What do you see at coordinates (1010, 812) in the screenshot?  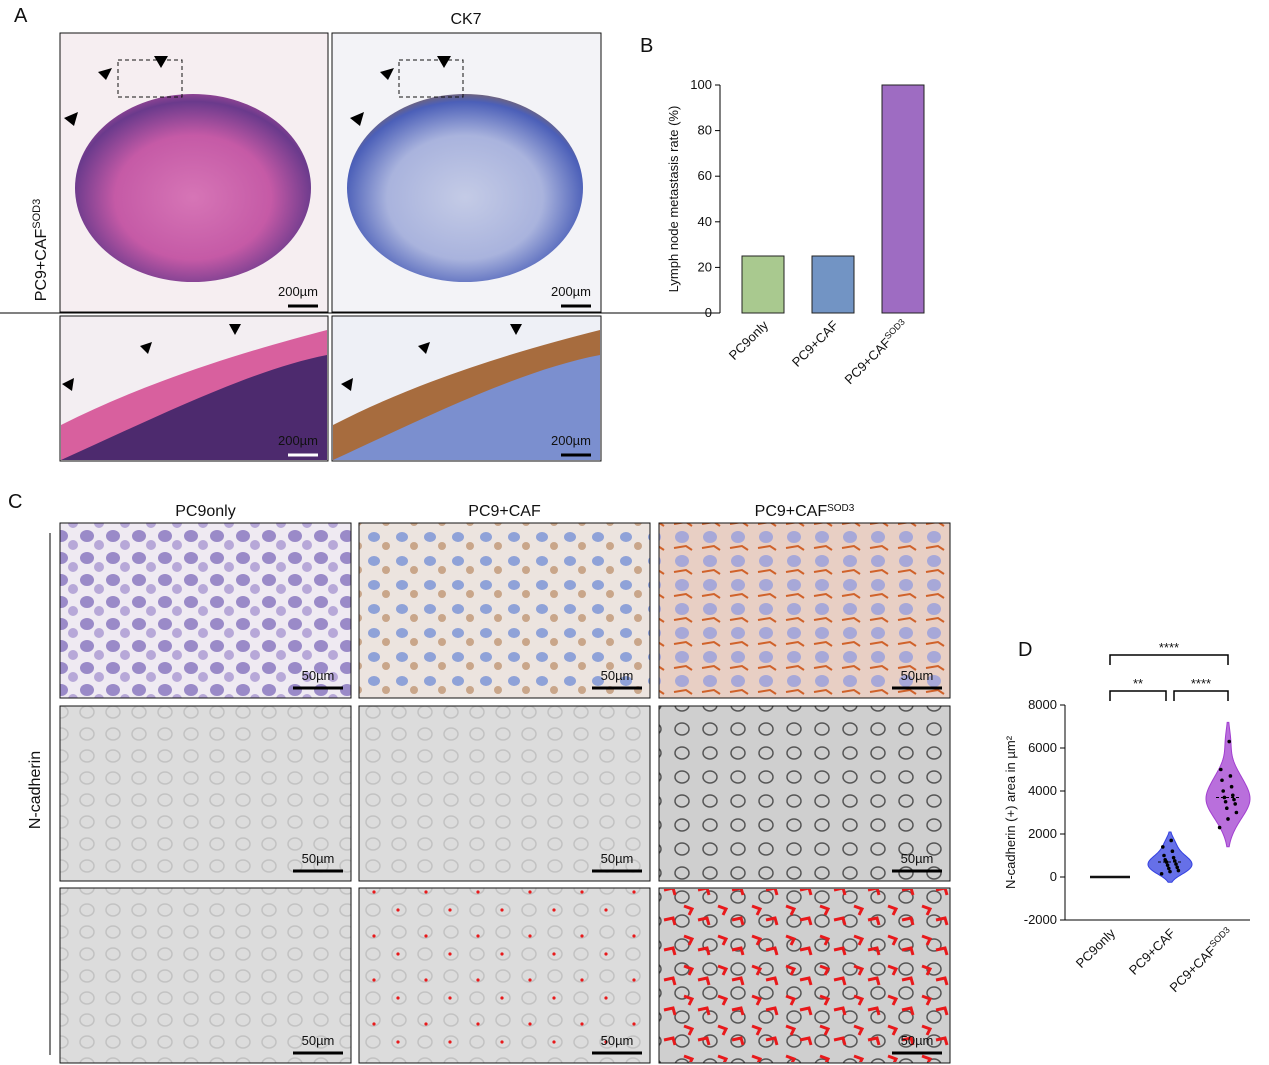 I see `y-axis-label: N-cadherin (+) area in µm²` at bounding box center [1010, 812].